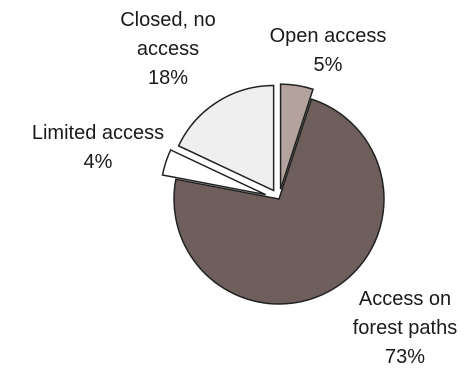  Describe the element at coordinates (405, 299) in the screenshot. I see `slice-label-line: Access on` at that location.